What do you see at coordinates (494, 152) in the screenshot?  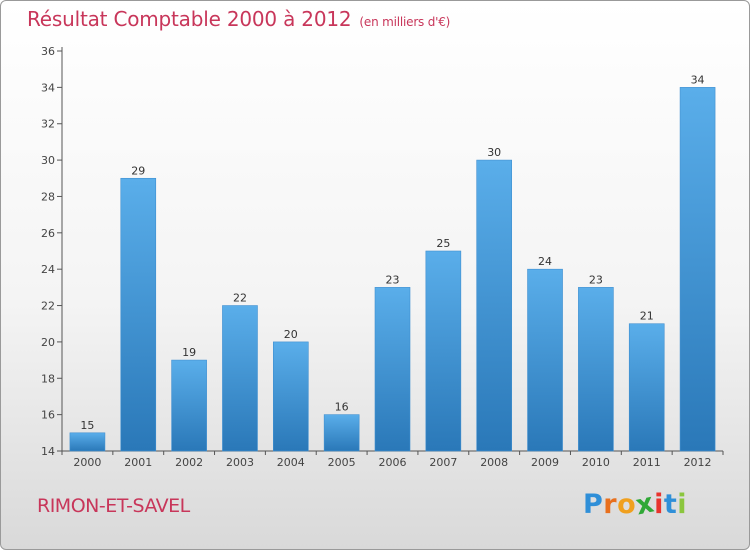 I see `bar-value-label: 30` at bounding box center [494, 152].